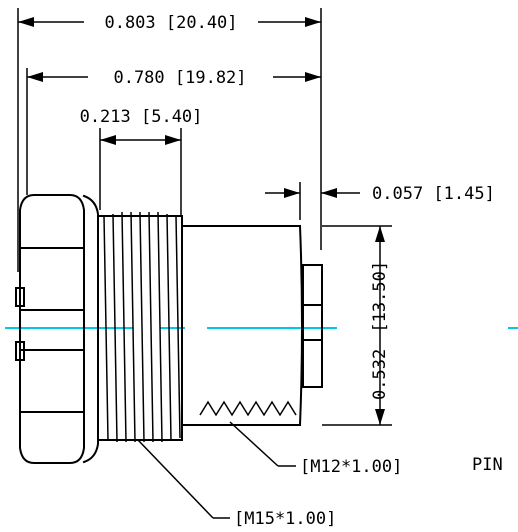 The width and height of the screenshot is (518, 532). I want to click on dimension-face-offset: 0.057 [1.45], so click(380, 194).